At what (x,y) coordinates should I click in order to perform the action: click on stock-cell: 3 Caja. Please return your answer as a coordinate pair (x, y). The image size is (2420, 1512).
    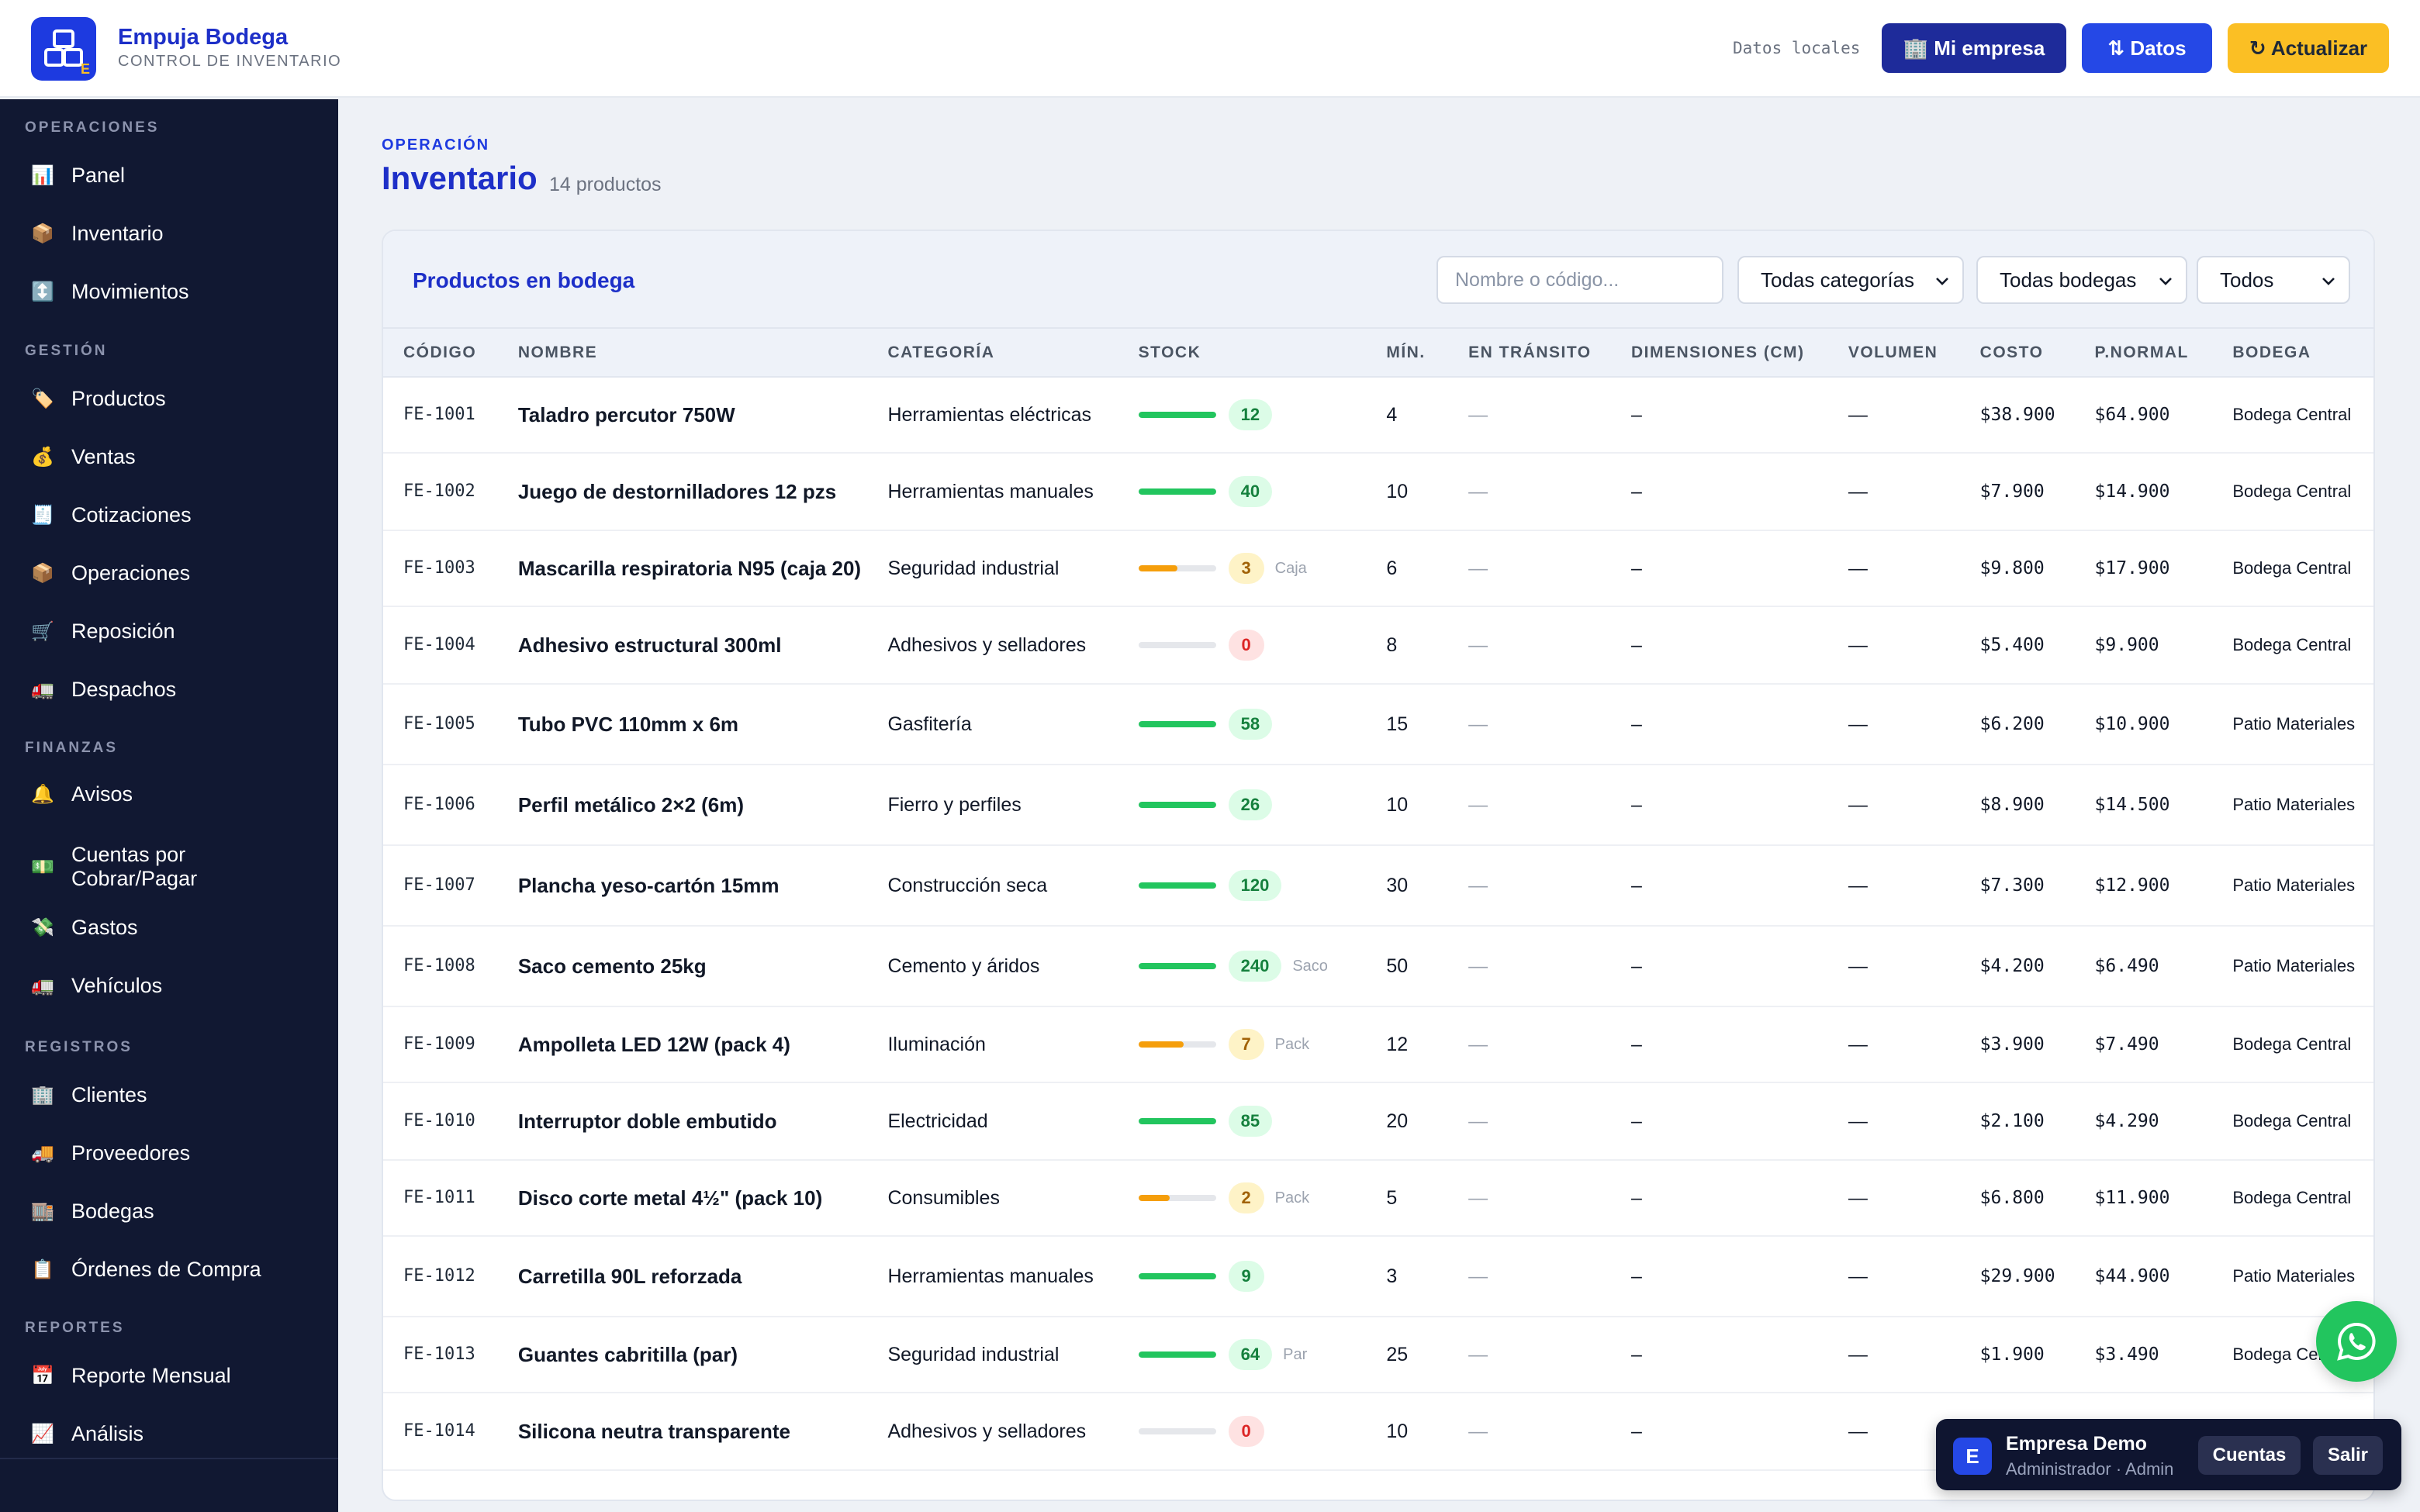
    Looking at the image, I should click on (1242, 568).